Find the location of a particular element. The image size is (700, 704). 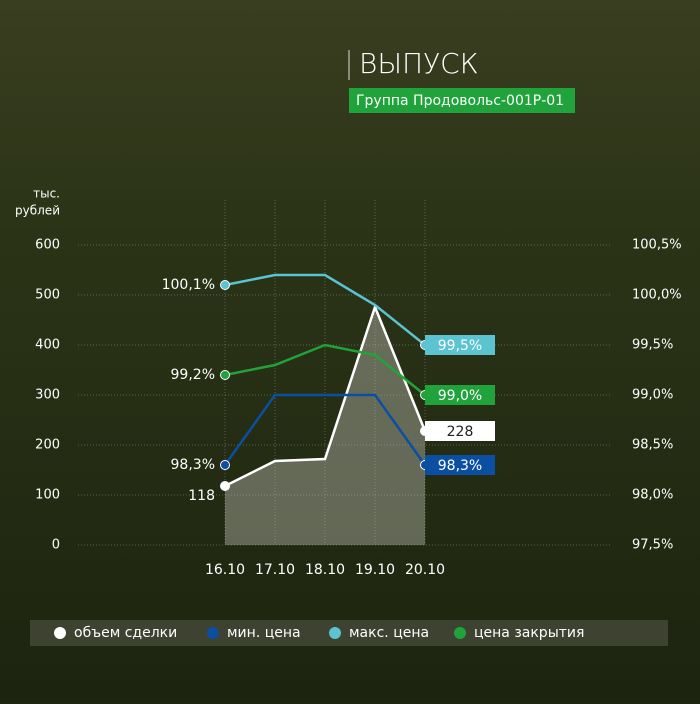

x-tick-label: 20.10 is located at coordinates (425, 570).